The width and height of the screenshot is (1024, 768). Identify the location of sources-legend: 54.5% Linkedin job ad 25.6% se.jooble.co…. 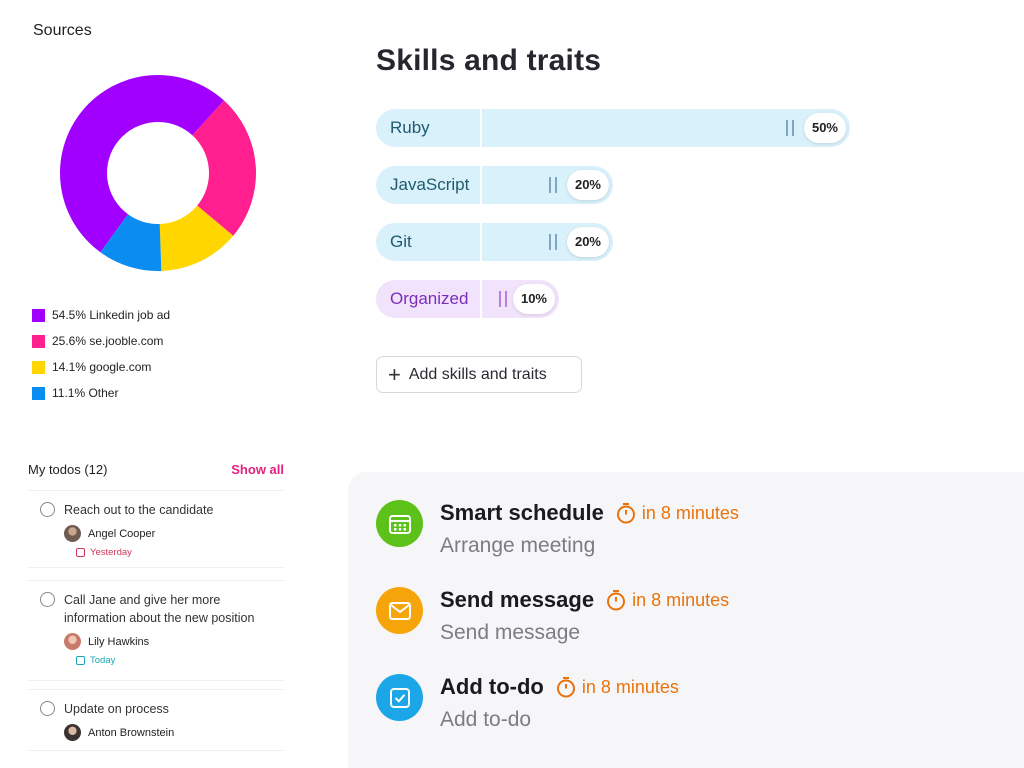
(101, 354).